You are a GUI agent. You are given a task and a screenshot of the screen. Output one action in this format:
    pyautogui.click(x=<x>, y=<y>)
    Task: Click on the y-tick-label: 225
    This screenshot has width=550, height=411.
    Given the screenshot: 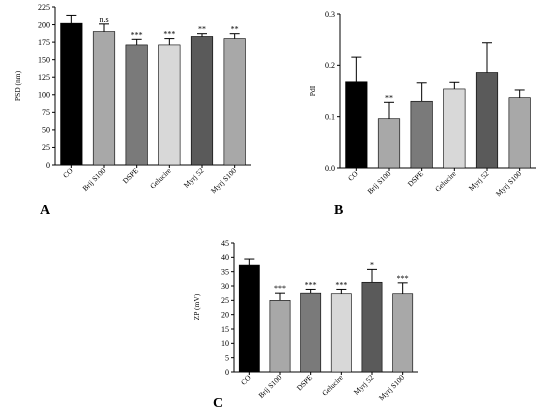 What is the action you would take?
    pyautogui.click(x=44, y=7)
    